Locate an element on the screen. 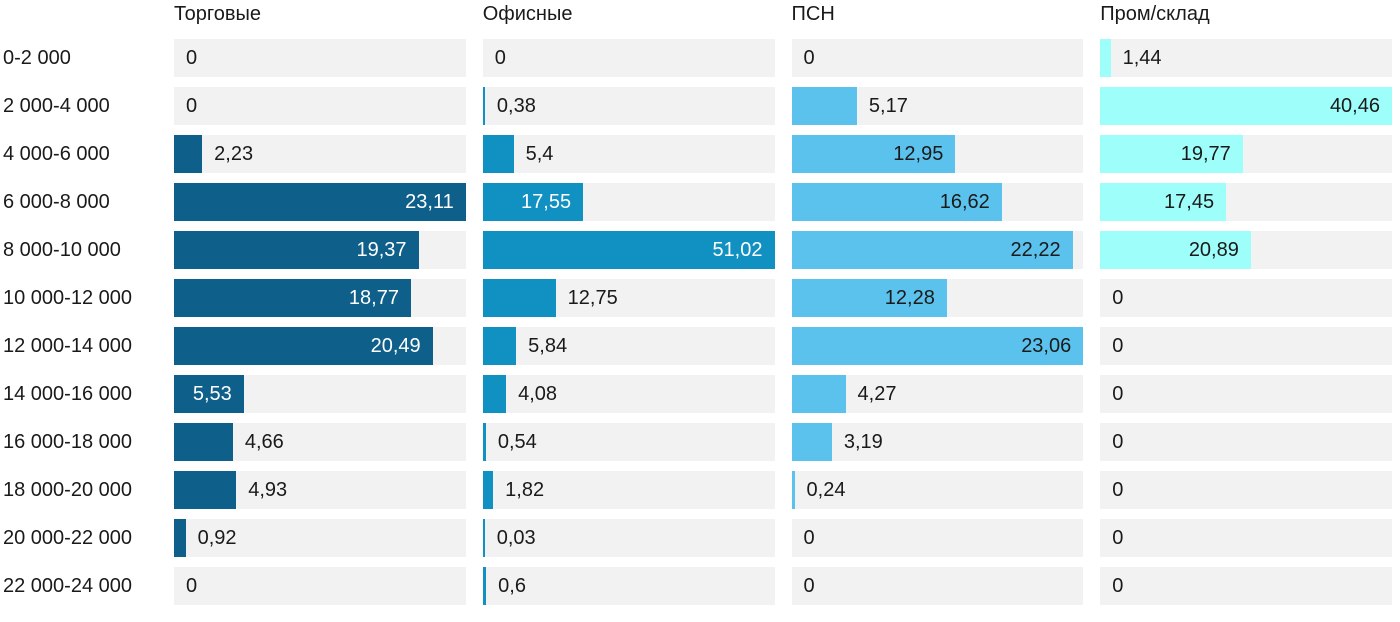 This screenshot has width=1400, height=622. bar-value-label: 5,4 is located at coordinates (539, 154).